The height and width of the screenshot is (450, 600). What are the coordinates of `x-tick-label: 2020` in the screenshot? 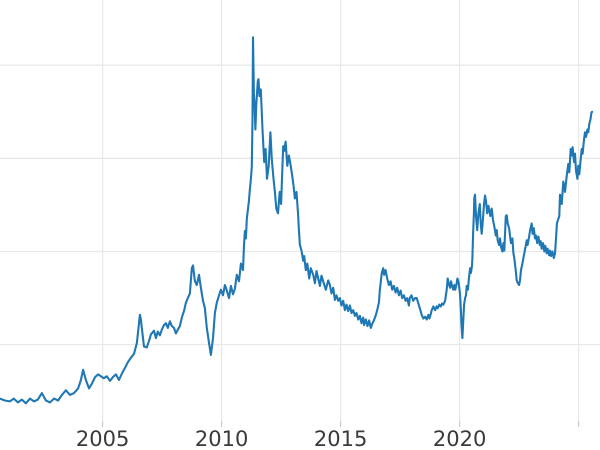 It's located at (459, 438).